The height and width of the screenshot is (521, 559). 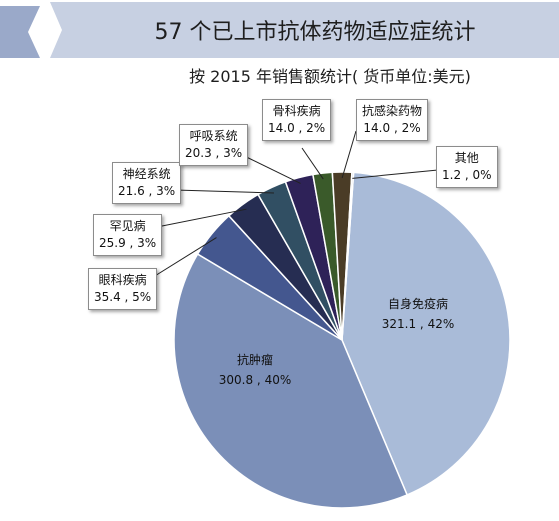 I want to click on slice-label-rare-disease: 罕见病 25.9 , 3%, so click(x=128, y=235).